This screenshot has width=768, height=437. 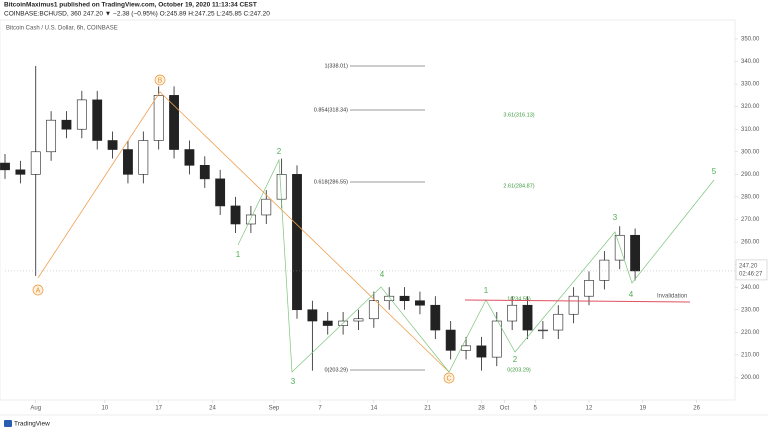 I want to click on x-tick-label: 5, so click(x=536, y=409).